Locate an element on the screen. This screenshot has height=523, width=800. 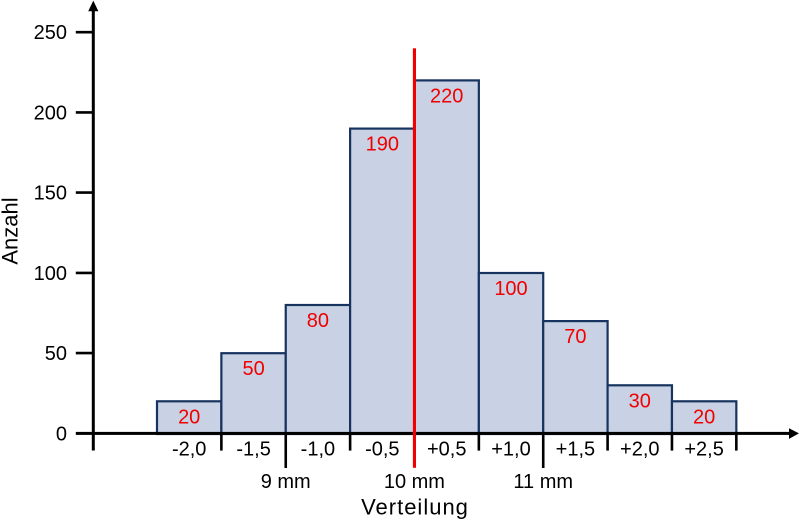
svg-text: -0,5 is located at coordinates (382, 450).